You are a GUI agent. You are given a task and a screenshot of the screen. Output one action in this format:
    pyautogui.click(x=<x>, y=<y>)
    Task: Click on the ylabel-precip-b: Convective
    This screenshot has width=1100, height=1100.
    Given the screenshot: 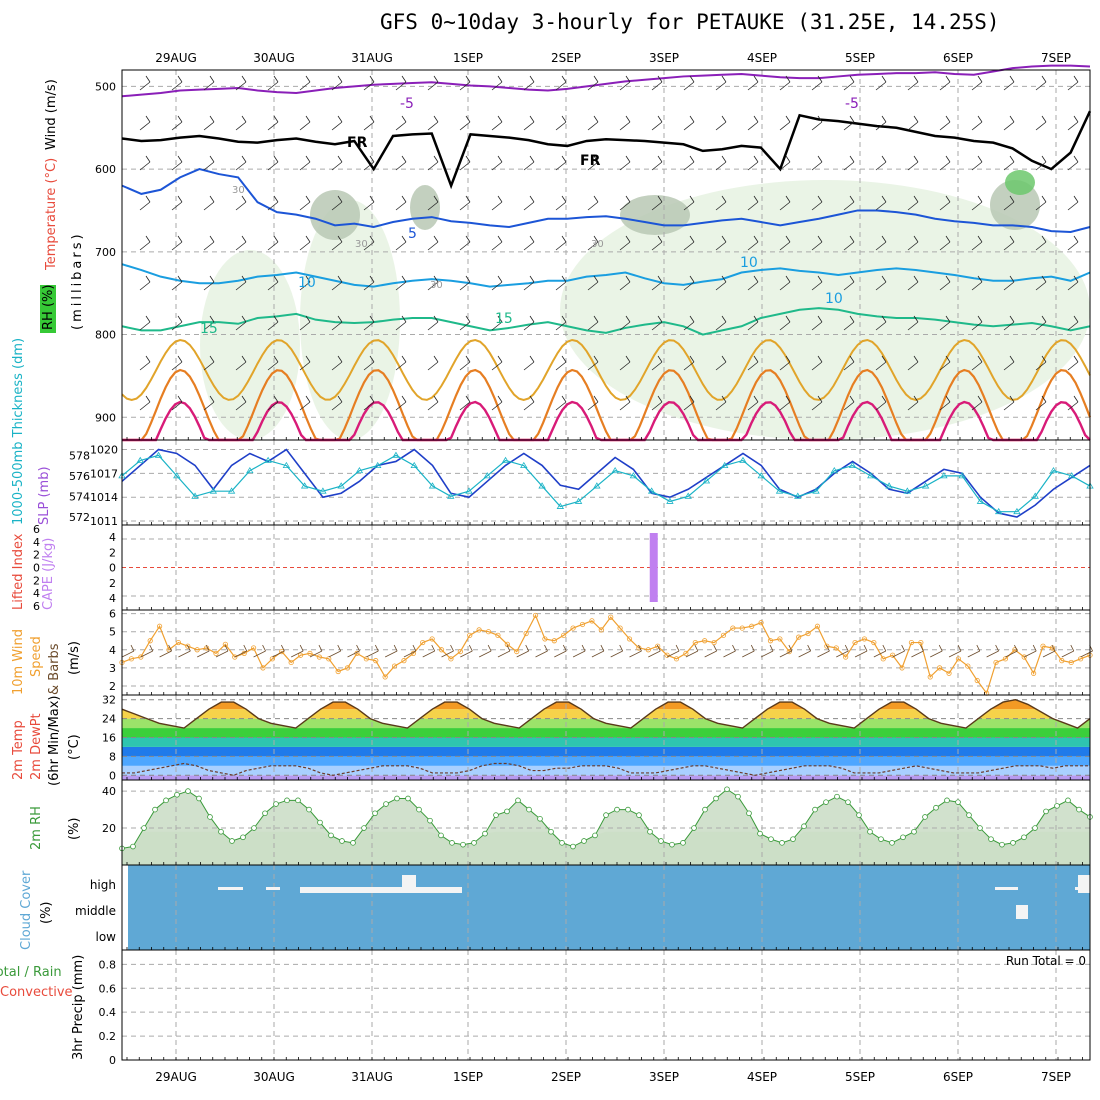 What is the action you would take?
    pyautogui.click(x=36, y=992)
    